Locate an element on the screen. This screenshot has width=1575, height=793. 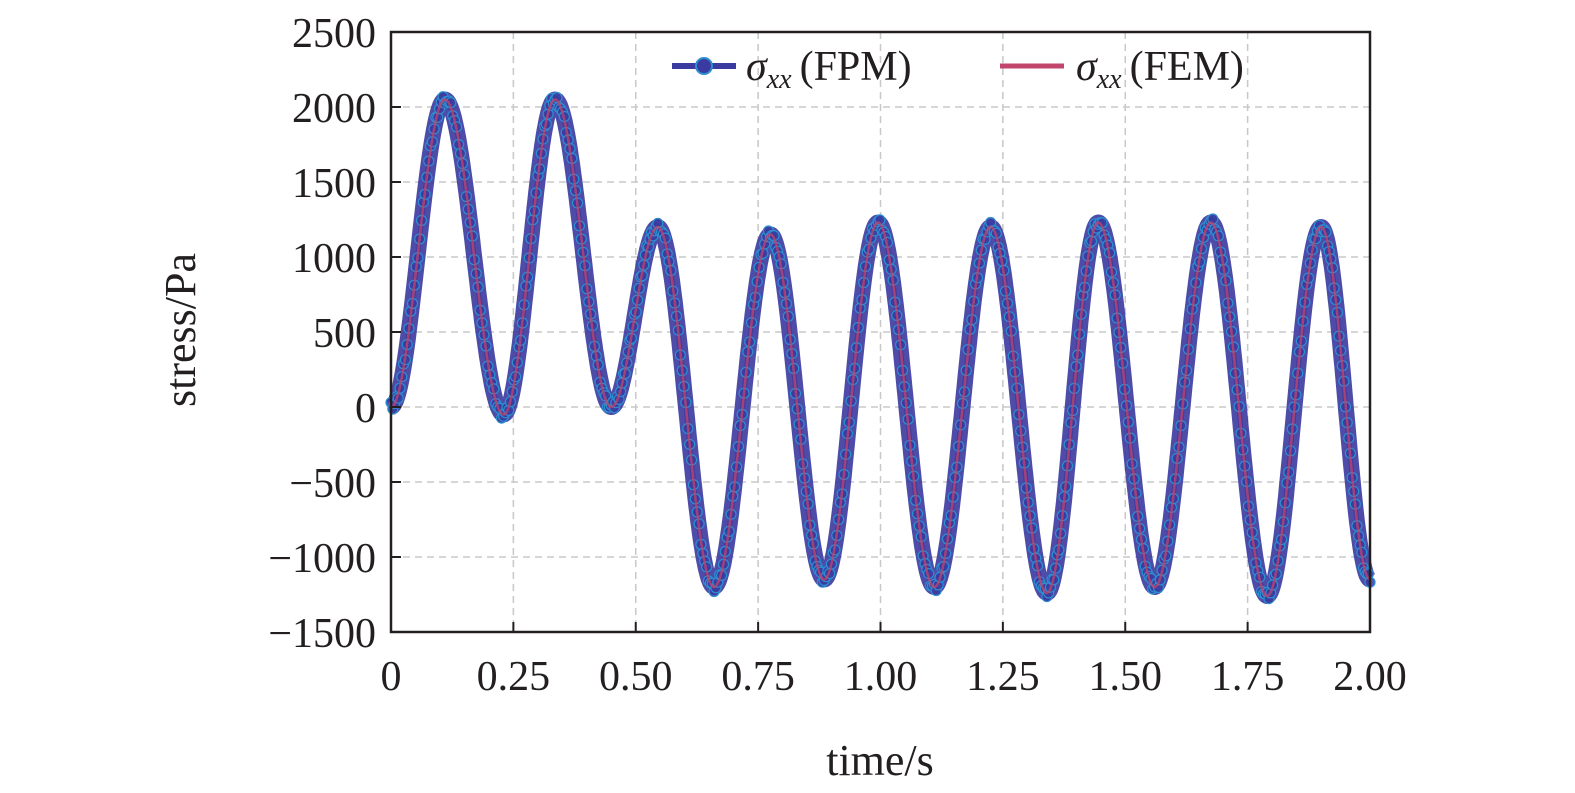
y-tick-label: 2500 is located at coordinates (334, 34).